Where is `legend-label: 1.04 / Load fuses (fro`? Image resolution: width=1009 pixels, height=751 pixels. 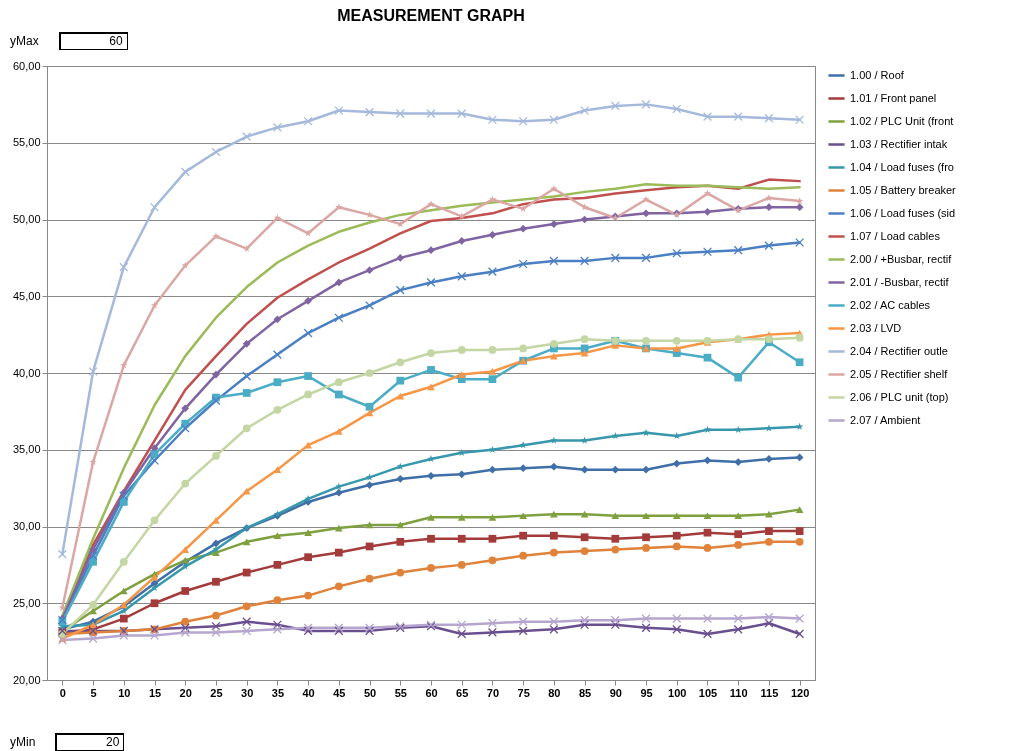
legend-label: 1.04 / Load fuses (fro is located at coordinates (902, 166).